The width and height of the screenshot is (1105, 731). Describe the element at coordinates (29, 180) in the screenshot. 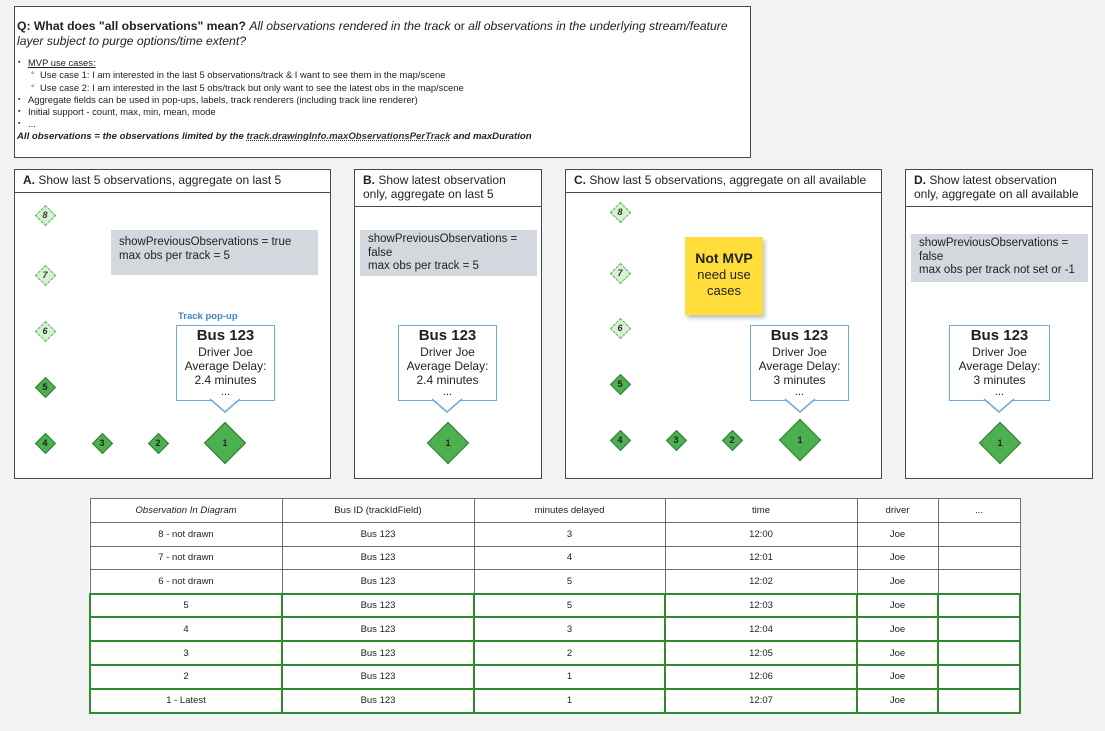

I see `panel-a-letter: A.` at that location.